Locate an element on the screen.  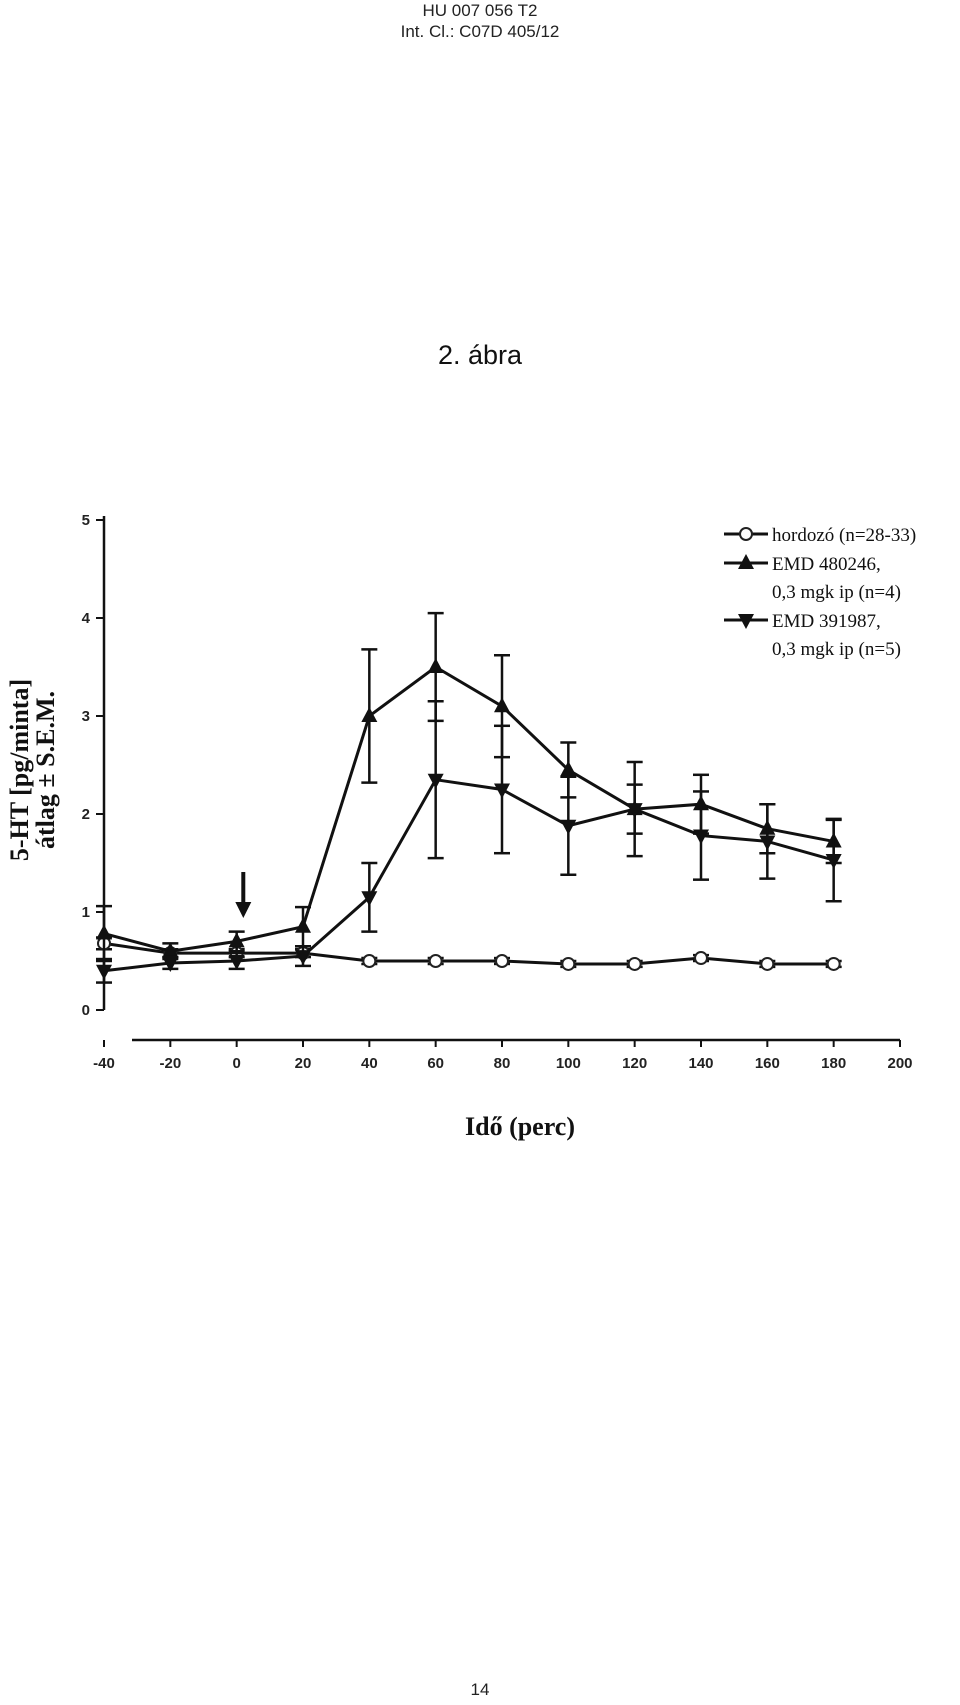
y-tick-label: 3 is located at coordinates (86, 716).